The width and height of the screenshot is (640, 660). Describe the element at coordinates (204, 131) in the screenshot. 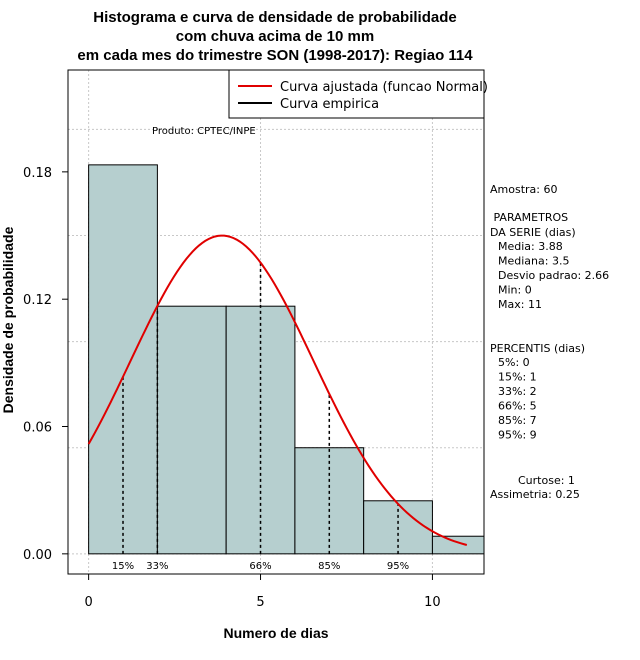

I see `product-annotation: Produto: CPTEC/INPE` at that location.